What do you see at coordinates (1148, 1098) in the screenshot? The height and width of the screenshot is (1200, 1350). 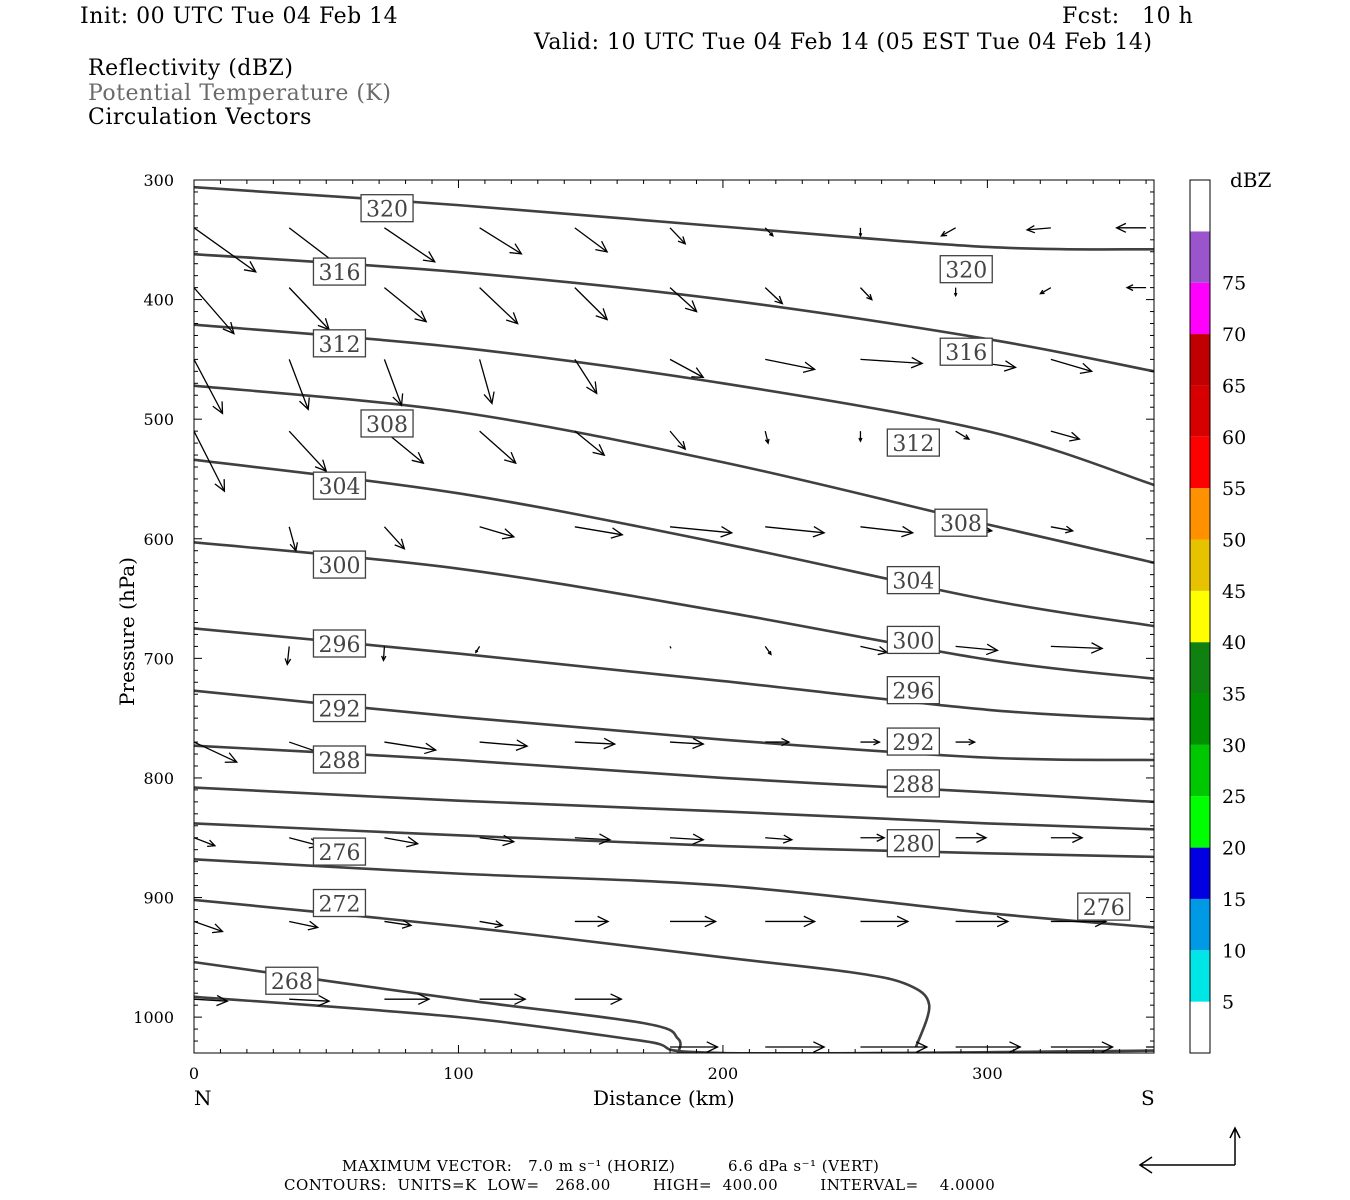 I see `x-right-label: S` at bounding box center [1148, 1098].